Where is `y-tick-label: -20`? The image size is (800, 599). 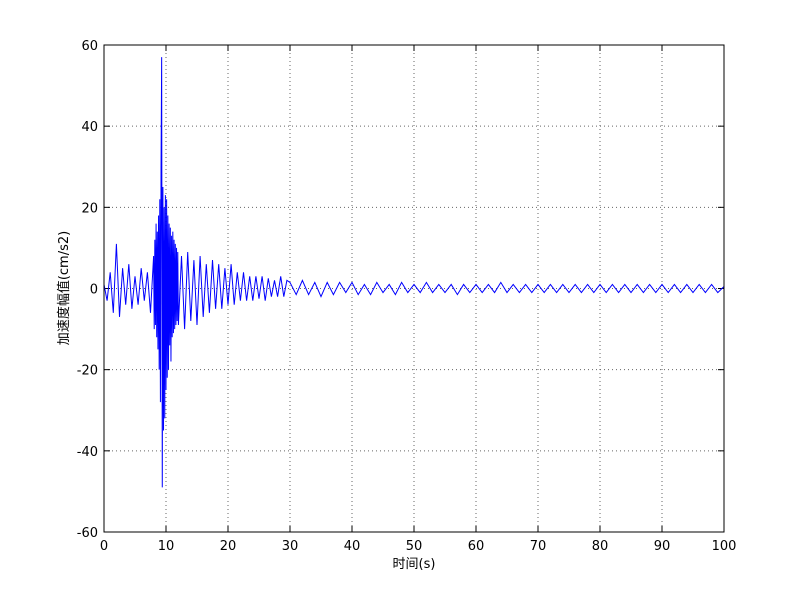
y-tick-label: -20 is located at coordinates (87, 371).